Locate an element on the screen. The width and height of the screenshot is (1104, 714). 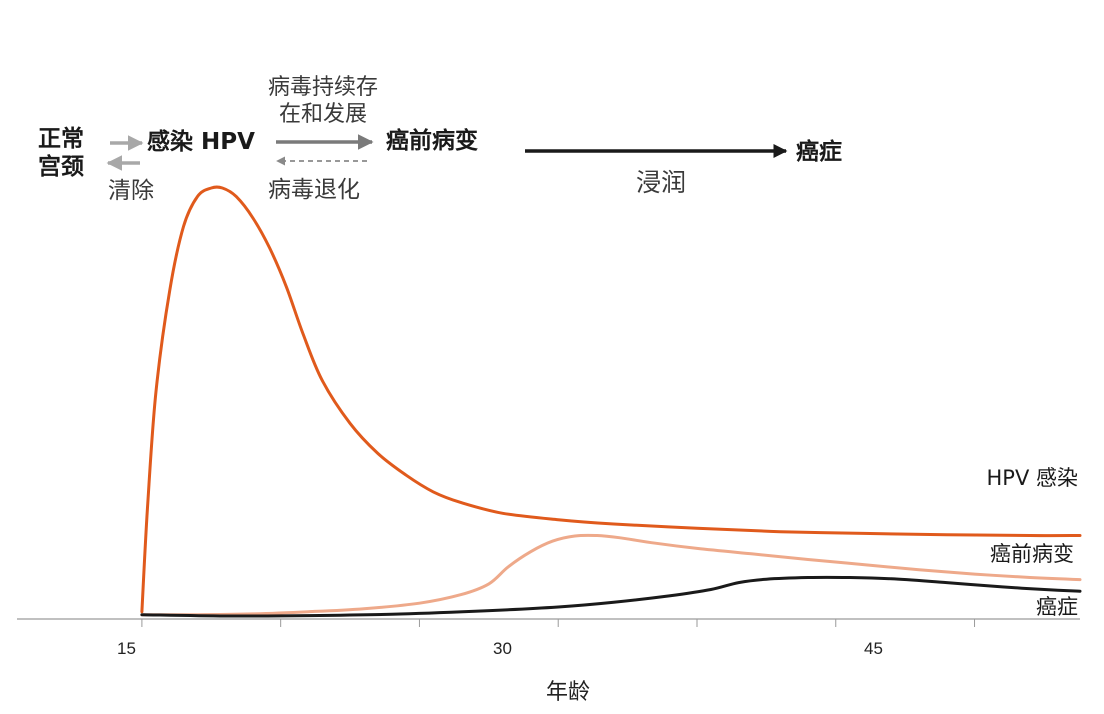
x-axis-ticks is located at coordinates (558, 623).